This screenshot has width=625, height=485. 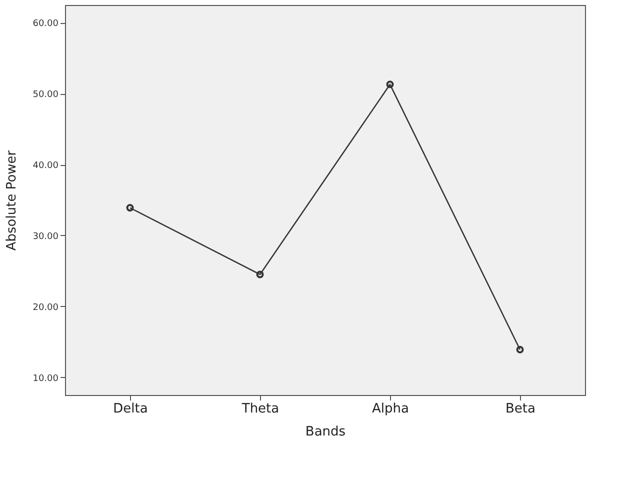 I want to click on y-axis-title: Absolute Power, so click(x=12, y=200).